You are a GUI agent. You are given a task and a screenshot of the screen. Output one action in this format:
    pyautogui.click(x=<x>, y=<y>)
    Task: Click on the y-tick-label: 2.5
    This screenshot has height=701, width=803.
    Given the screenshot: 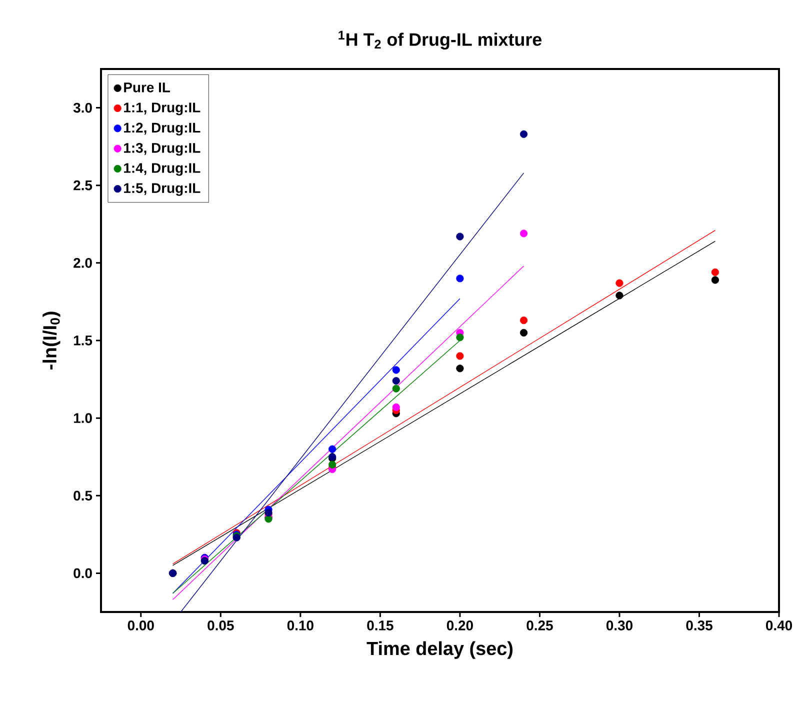 What is the action you would take?
    pyautogui.click(x=83, y=185)
    